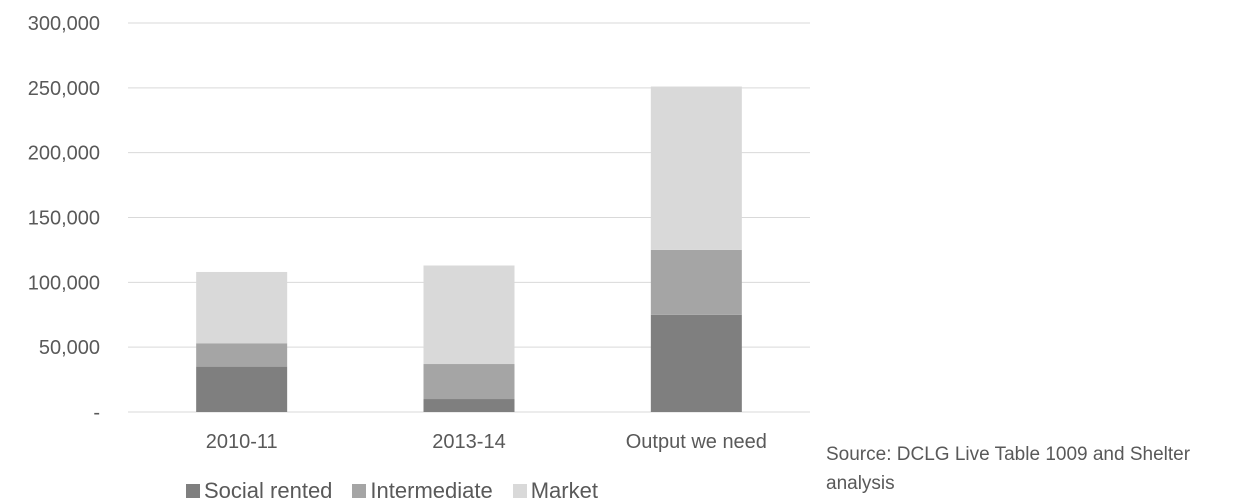  I want to click on y-tick-label: 200,000, so click(64, 154).